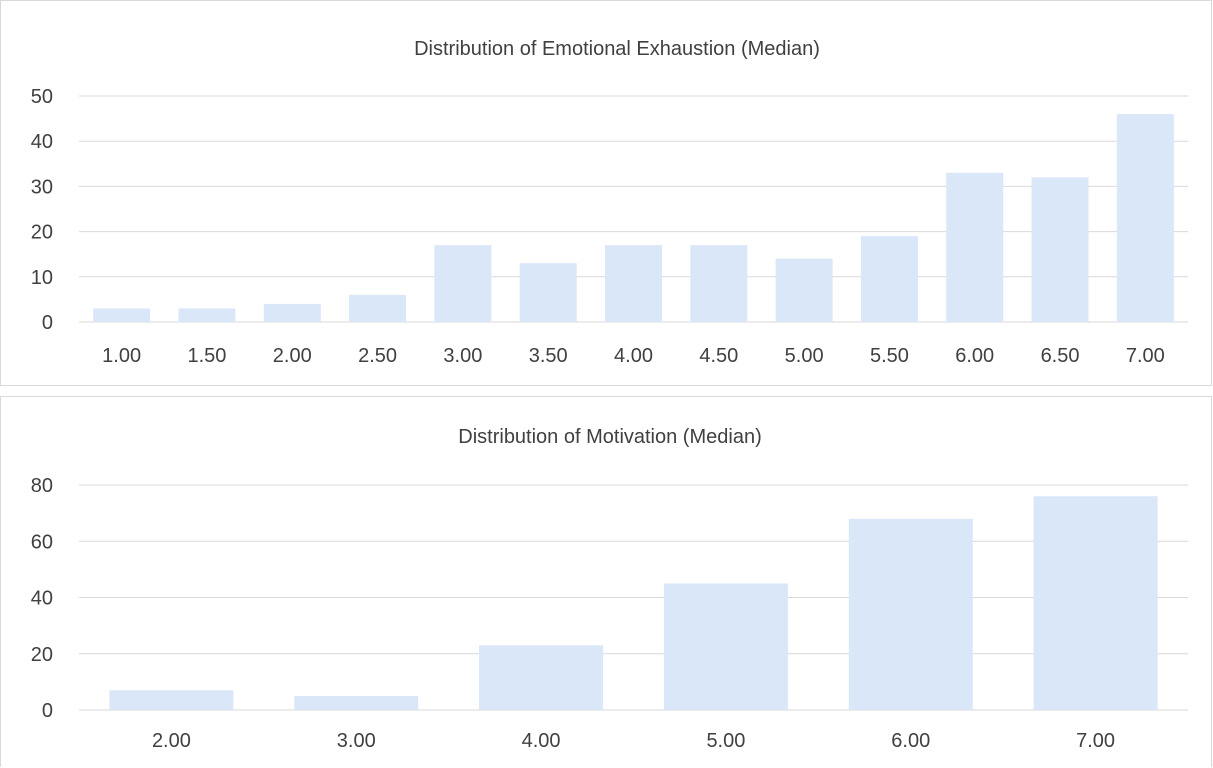 The height and width of the screenshot is (768, 1213). Describe the element at coordinates (889, 356) in the screenshot. I see `x-tick-label: 5.50` at that location.